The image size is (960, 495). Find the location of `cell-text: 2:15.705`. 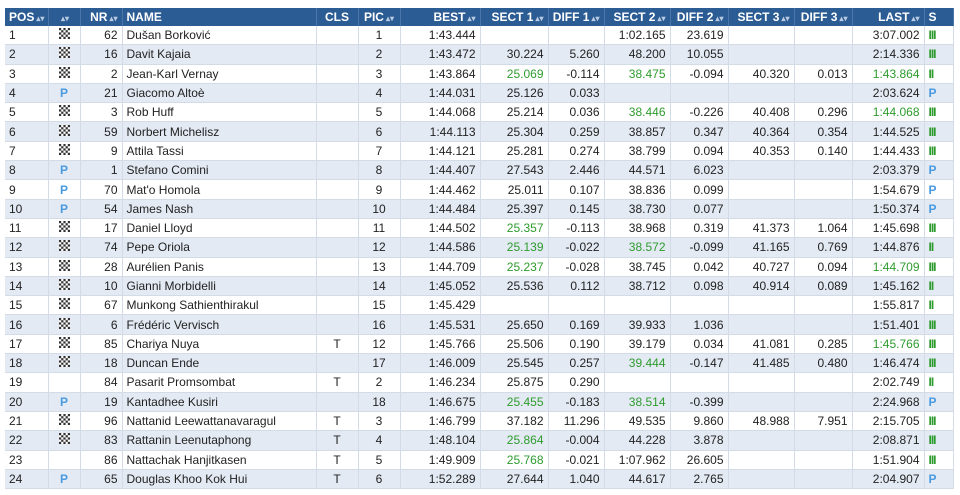

cell-text: 2:15.705 is located at coordinates (896, 421).